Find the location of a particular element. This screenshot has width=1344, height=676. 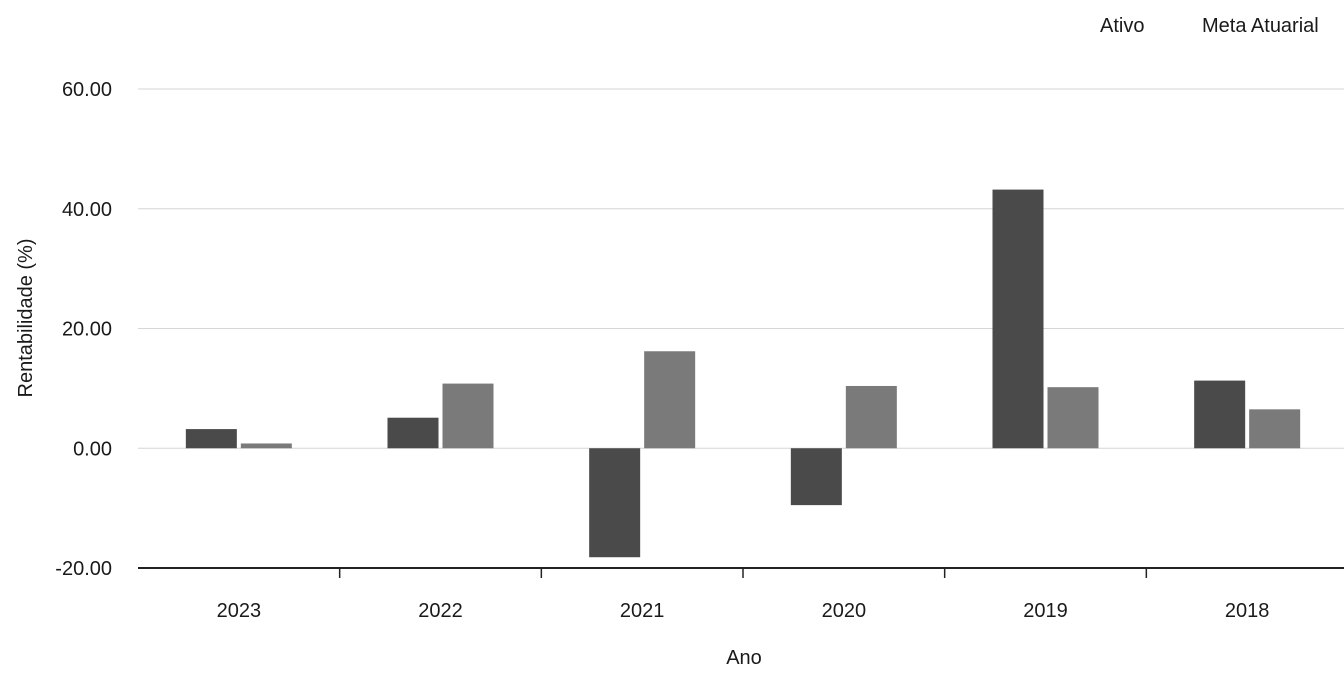

x-tick-label: 2023 is located at coordinates (239, 611).